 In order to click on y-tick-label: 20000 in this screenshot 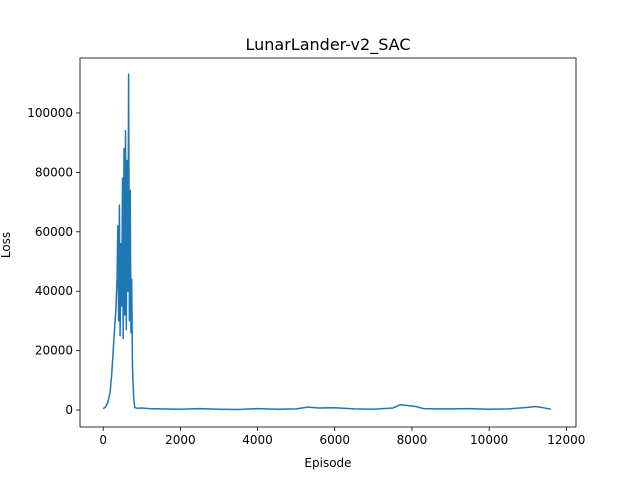, I will do `click(54, 351)`.